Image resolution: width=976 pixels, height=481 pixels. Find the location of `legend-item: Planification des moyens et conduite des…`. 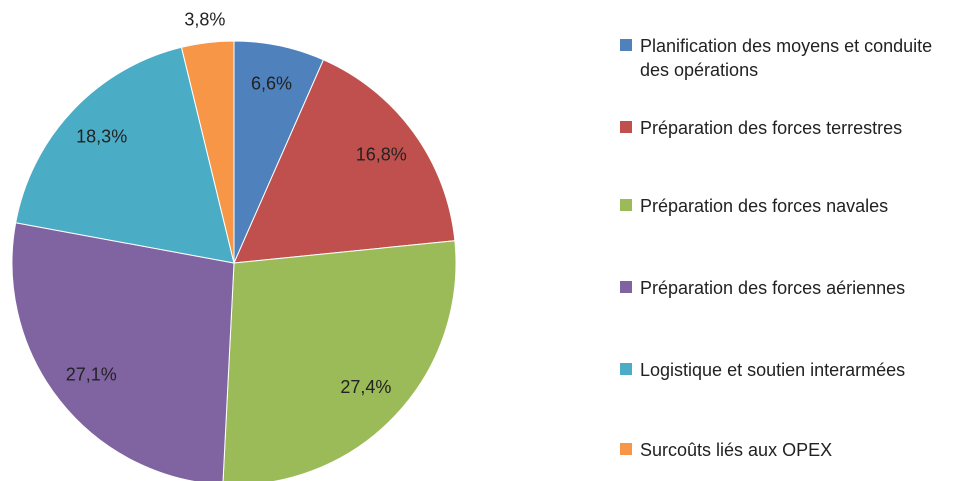

legend-item: Planification des moyens et conduite des… is located at coordinates (785, 58).